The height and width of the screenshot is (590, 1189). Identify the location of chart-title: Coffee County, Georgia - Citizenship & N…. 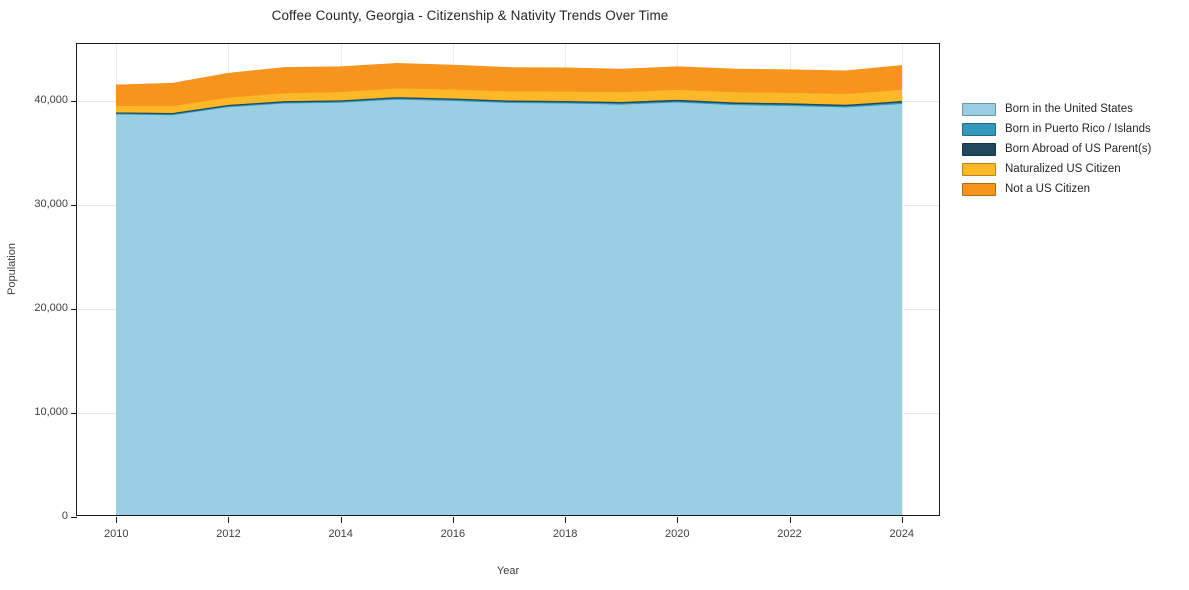
(470, 15).